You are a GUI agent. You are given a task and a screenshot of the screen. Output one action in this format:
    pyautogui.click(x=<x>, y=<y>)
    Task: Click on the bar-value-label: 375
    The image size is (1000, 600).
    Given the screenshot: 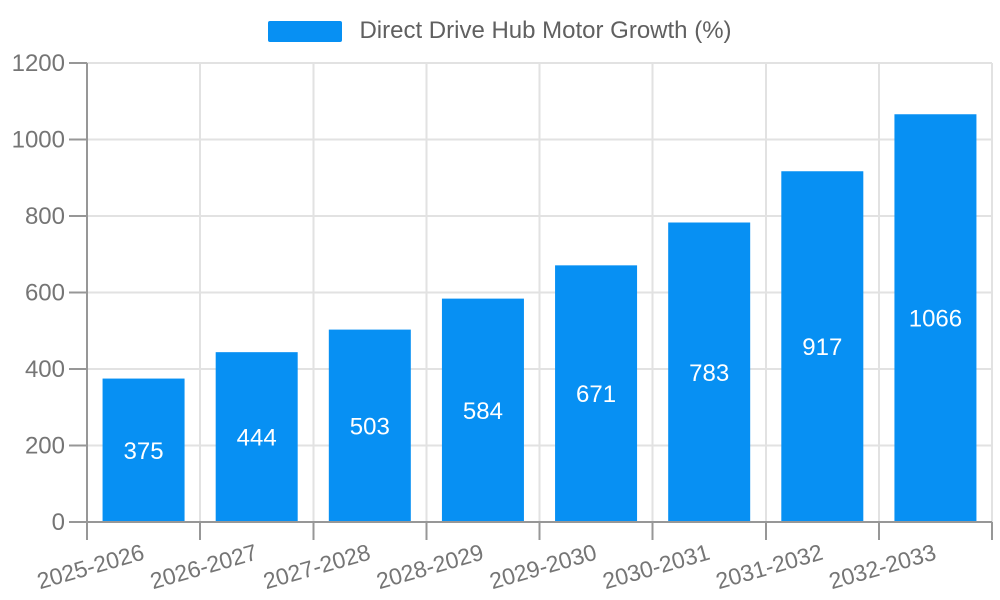 What is the action you would take?
    pyautogui.click(x=144, y=451)
    